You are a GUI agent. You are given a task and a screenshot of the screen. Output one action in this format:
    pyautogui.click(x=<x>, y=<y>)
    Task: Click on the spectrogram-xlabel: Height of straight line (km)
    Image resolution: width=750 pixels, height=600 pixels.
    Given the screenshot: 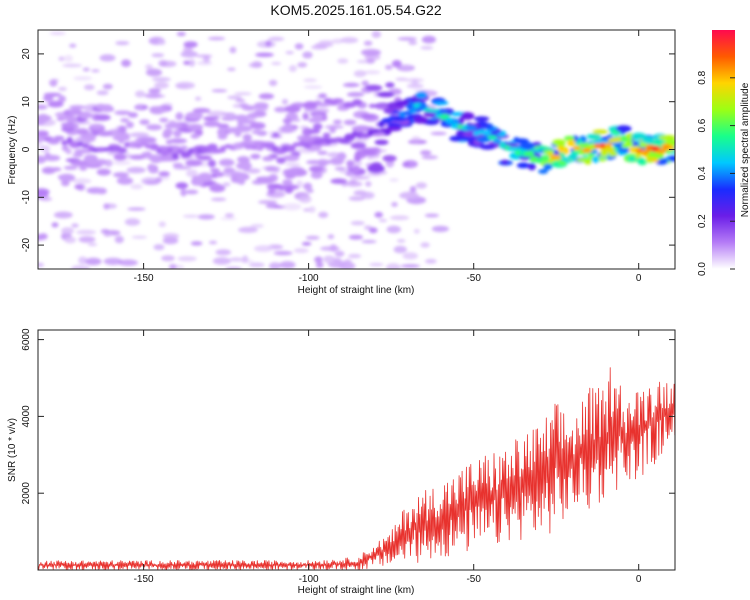 What is the action you would take?
    pyautogui.click(x=356, y=290)
    